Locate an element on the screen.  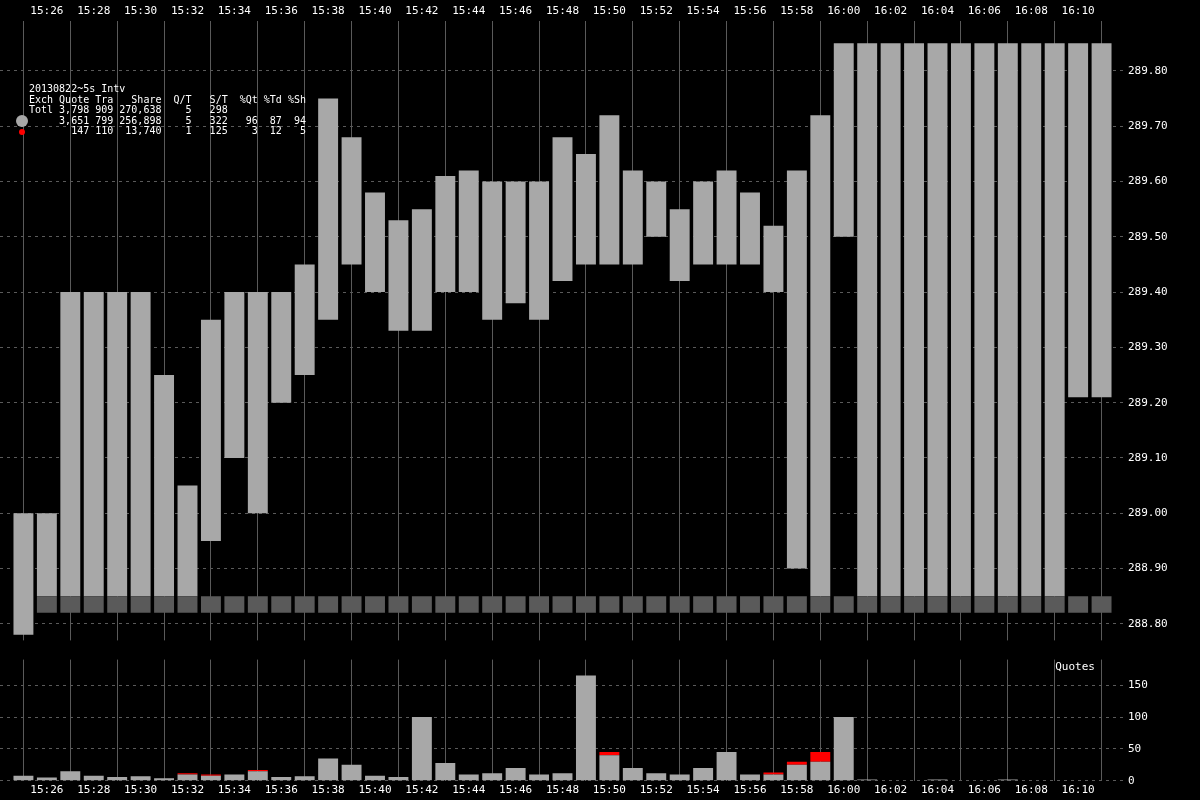
y-tick-label: 289.30 is located at coordinates (1148, 347).